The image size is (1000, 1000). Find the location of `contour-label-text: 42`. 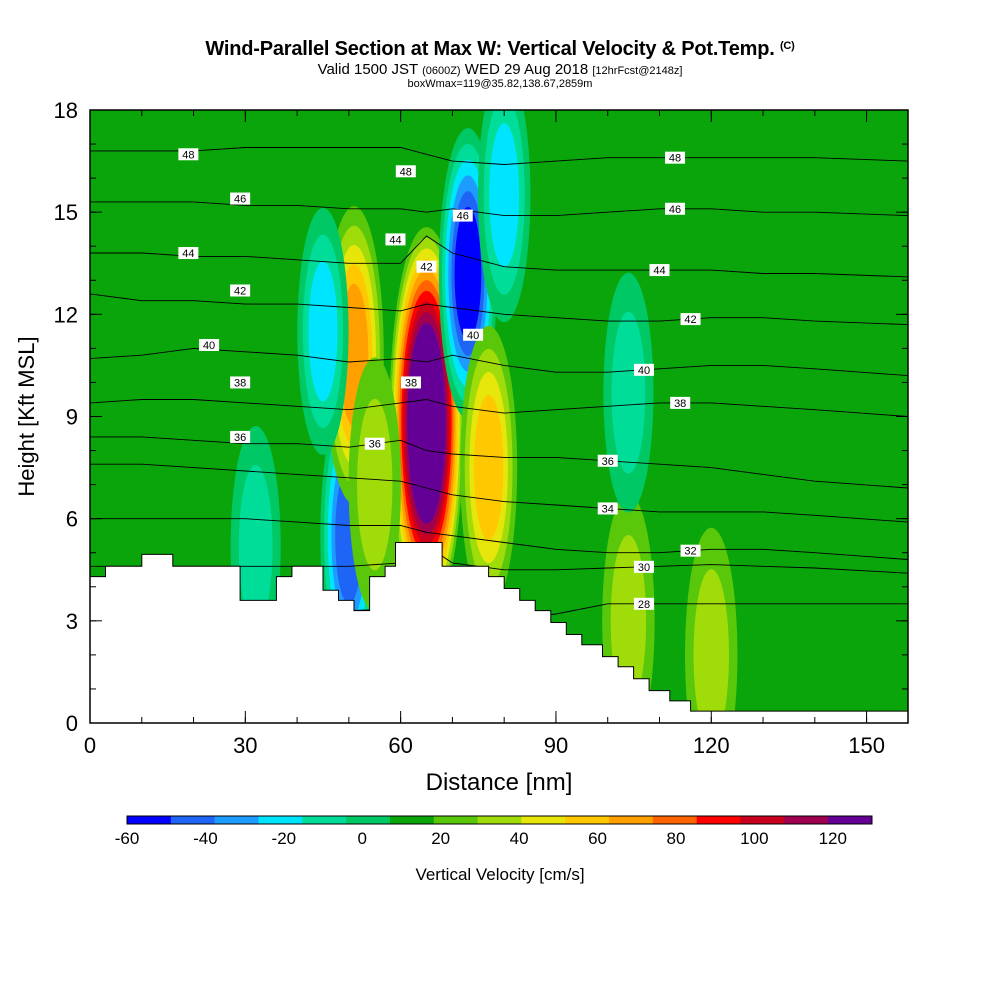

contour-label-text: 42 is located at coordinates (426, 268).